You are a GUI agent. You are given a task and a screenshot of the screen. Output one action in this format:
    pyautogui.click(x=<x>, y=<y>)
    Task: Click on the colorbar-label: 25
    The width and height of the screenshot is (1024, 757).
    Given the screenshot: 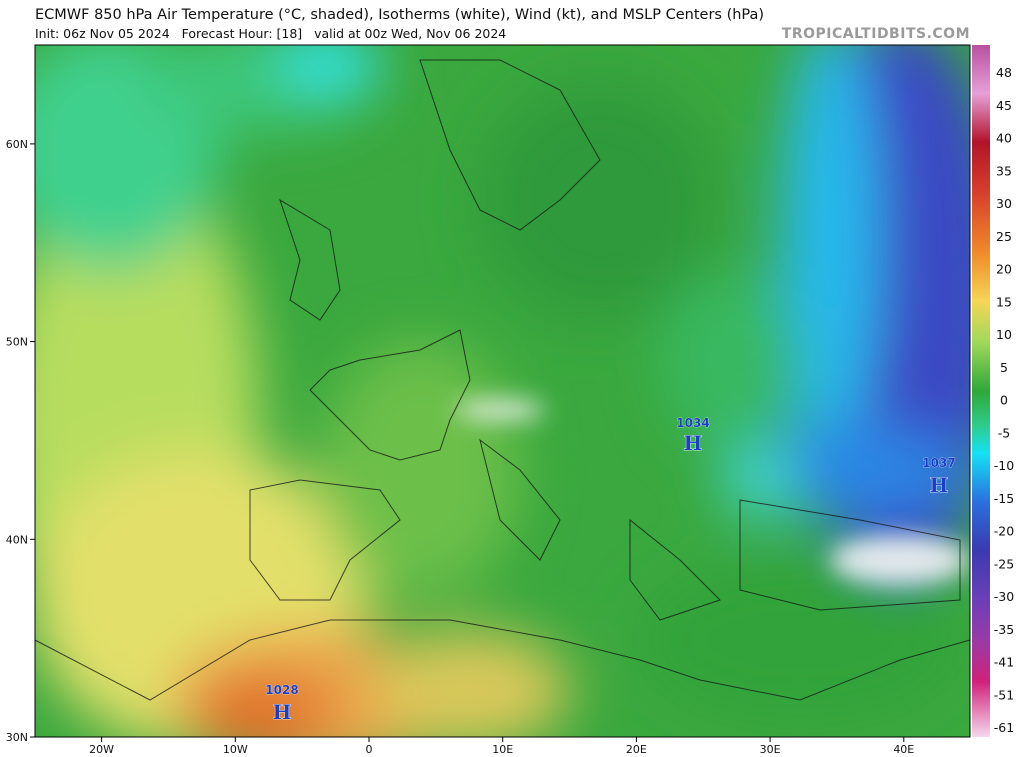 What is the action you would take?
    pyautogui.click(x=1004, y=236)
    